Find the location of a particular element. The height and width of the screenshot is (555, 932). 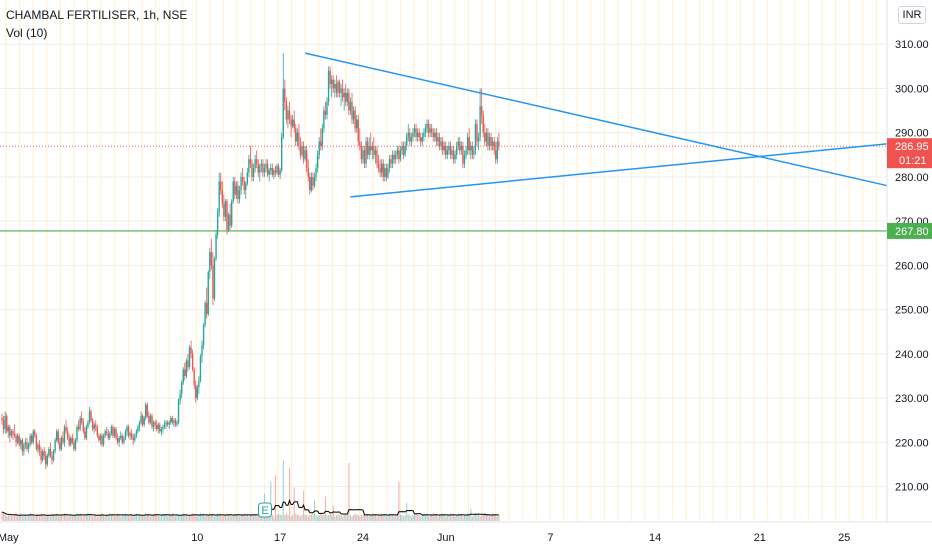

volume-indicator-label: Vol (10) is located at coordinates (27, 33).